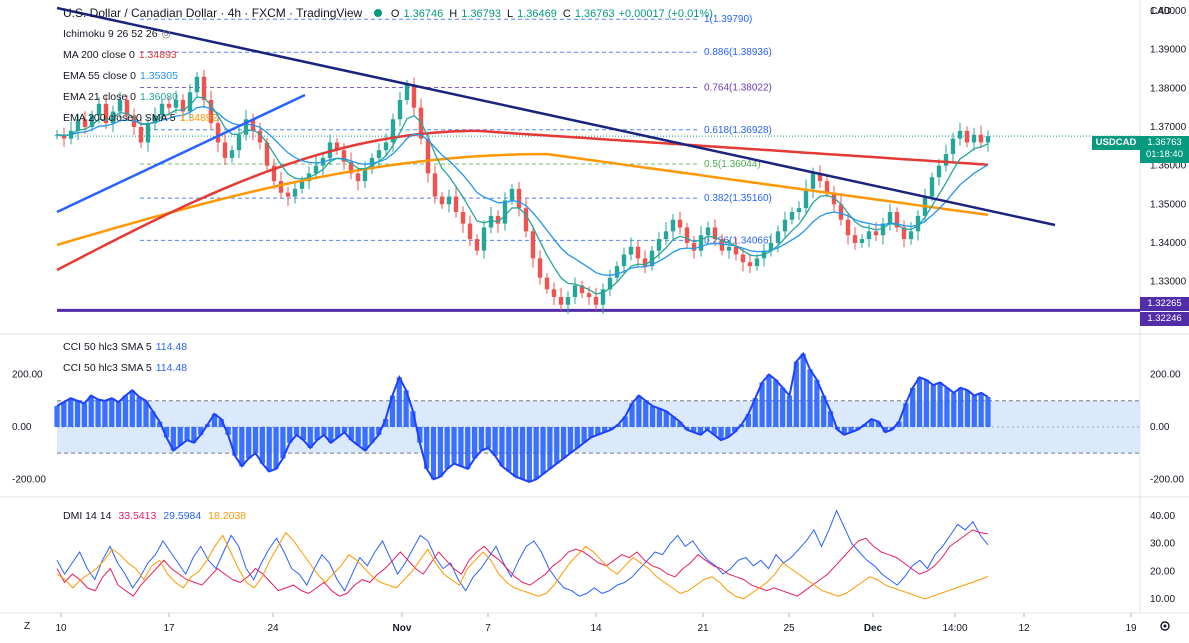 The image size is (1189, 643). Describe the element at coordinates (158, 97) in the screenshot. I see `legend-value: 1.36080` at that location.